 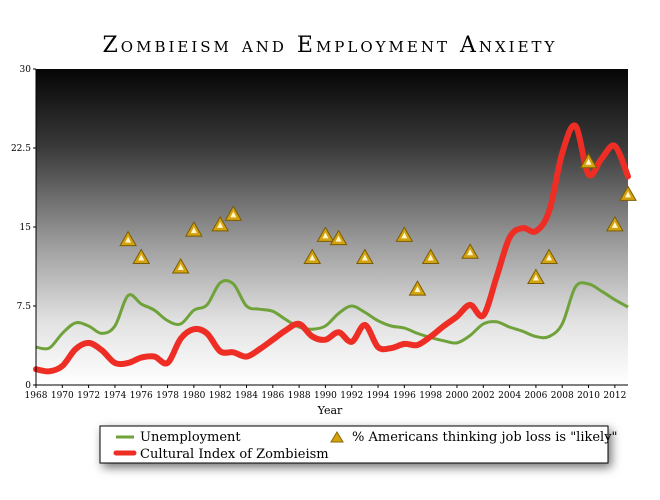 What do you see at coordinates (404, 396) in the screenshot?
I see `x-tick-label: 1996` at bounding box center [404, 396].